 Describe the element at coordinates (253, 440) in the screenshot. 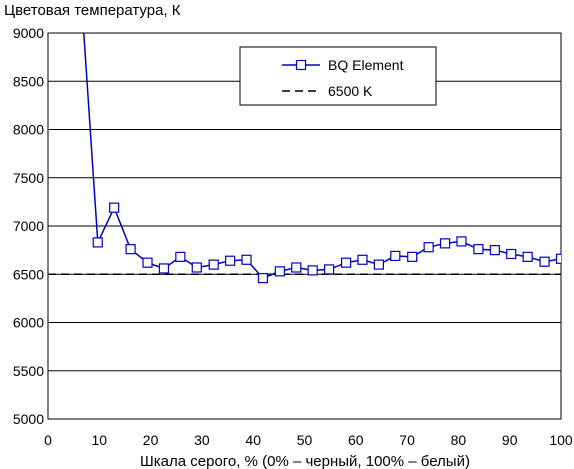

I see `x-tick-label: 40` at that location.